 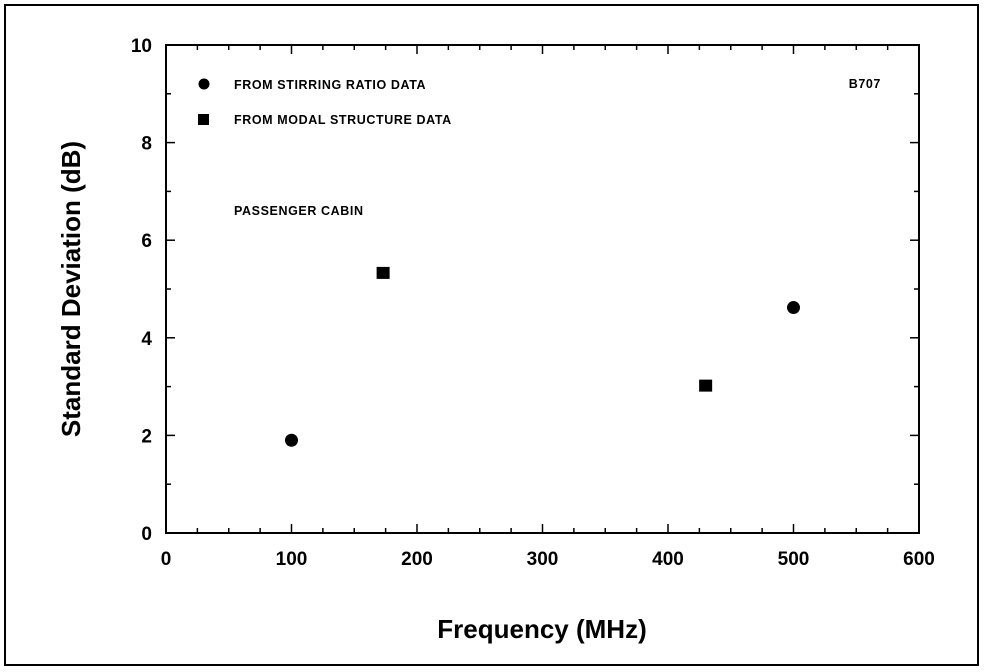 What do you see at coordinates (299, 211) in the screenshot?
I see `region-annotation: PASSENGER CABIN` at bounding box center [299, 211].